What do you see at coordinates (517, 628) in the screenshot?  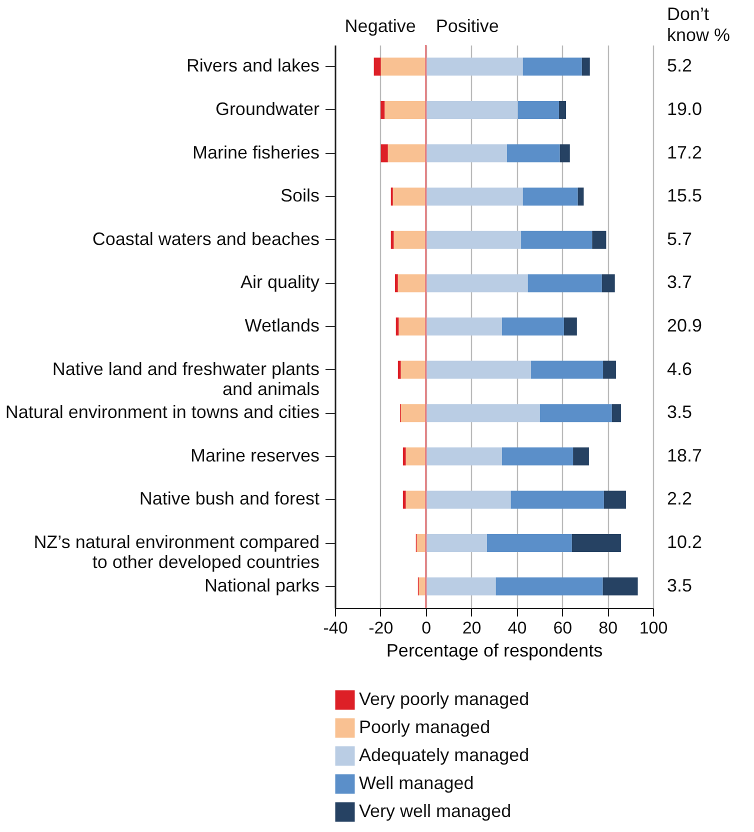 I see `x-tick-label: 40` at bounding box center [517, 628].